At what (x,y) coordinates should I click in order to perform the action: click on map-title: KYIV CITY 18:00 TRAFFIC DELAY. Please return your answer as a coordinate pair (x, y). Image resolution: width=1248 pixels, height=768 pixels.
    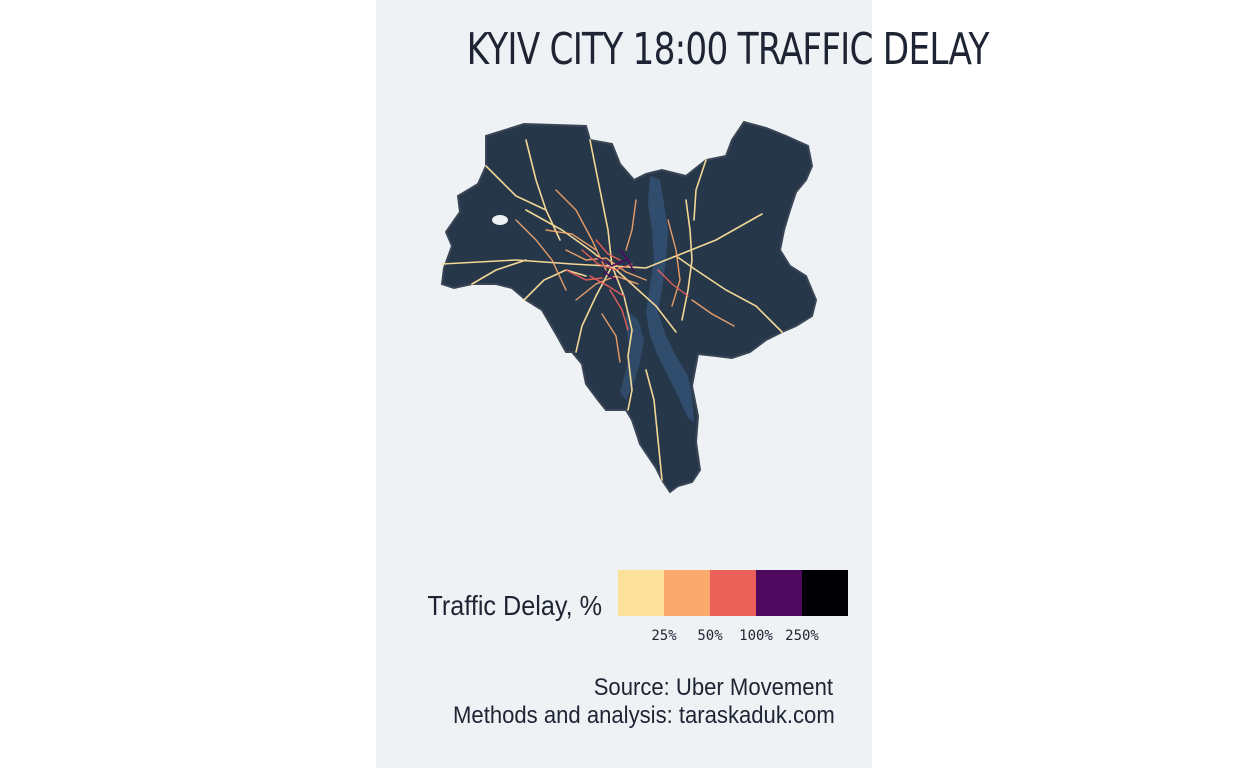
    Looking at the image, I should click on (728, 49).